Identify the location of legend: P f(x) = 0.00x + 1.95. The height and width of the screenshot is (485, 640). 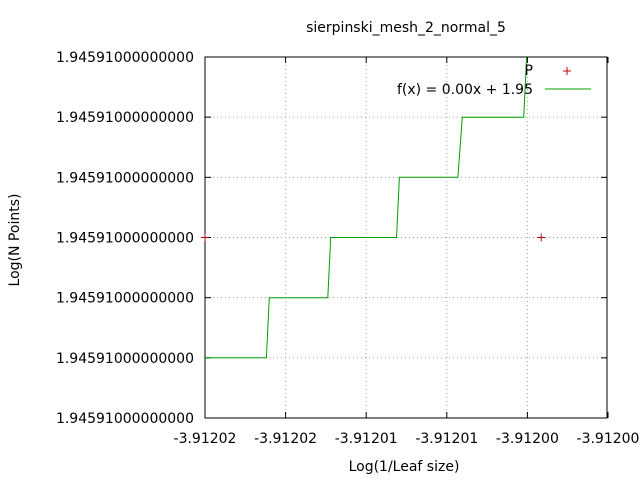
(494, 80).